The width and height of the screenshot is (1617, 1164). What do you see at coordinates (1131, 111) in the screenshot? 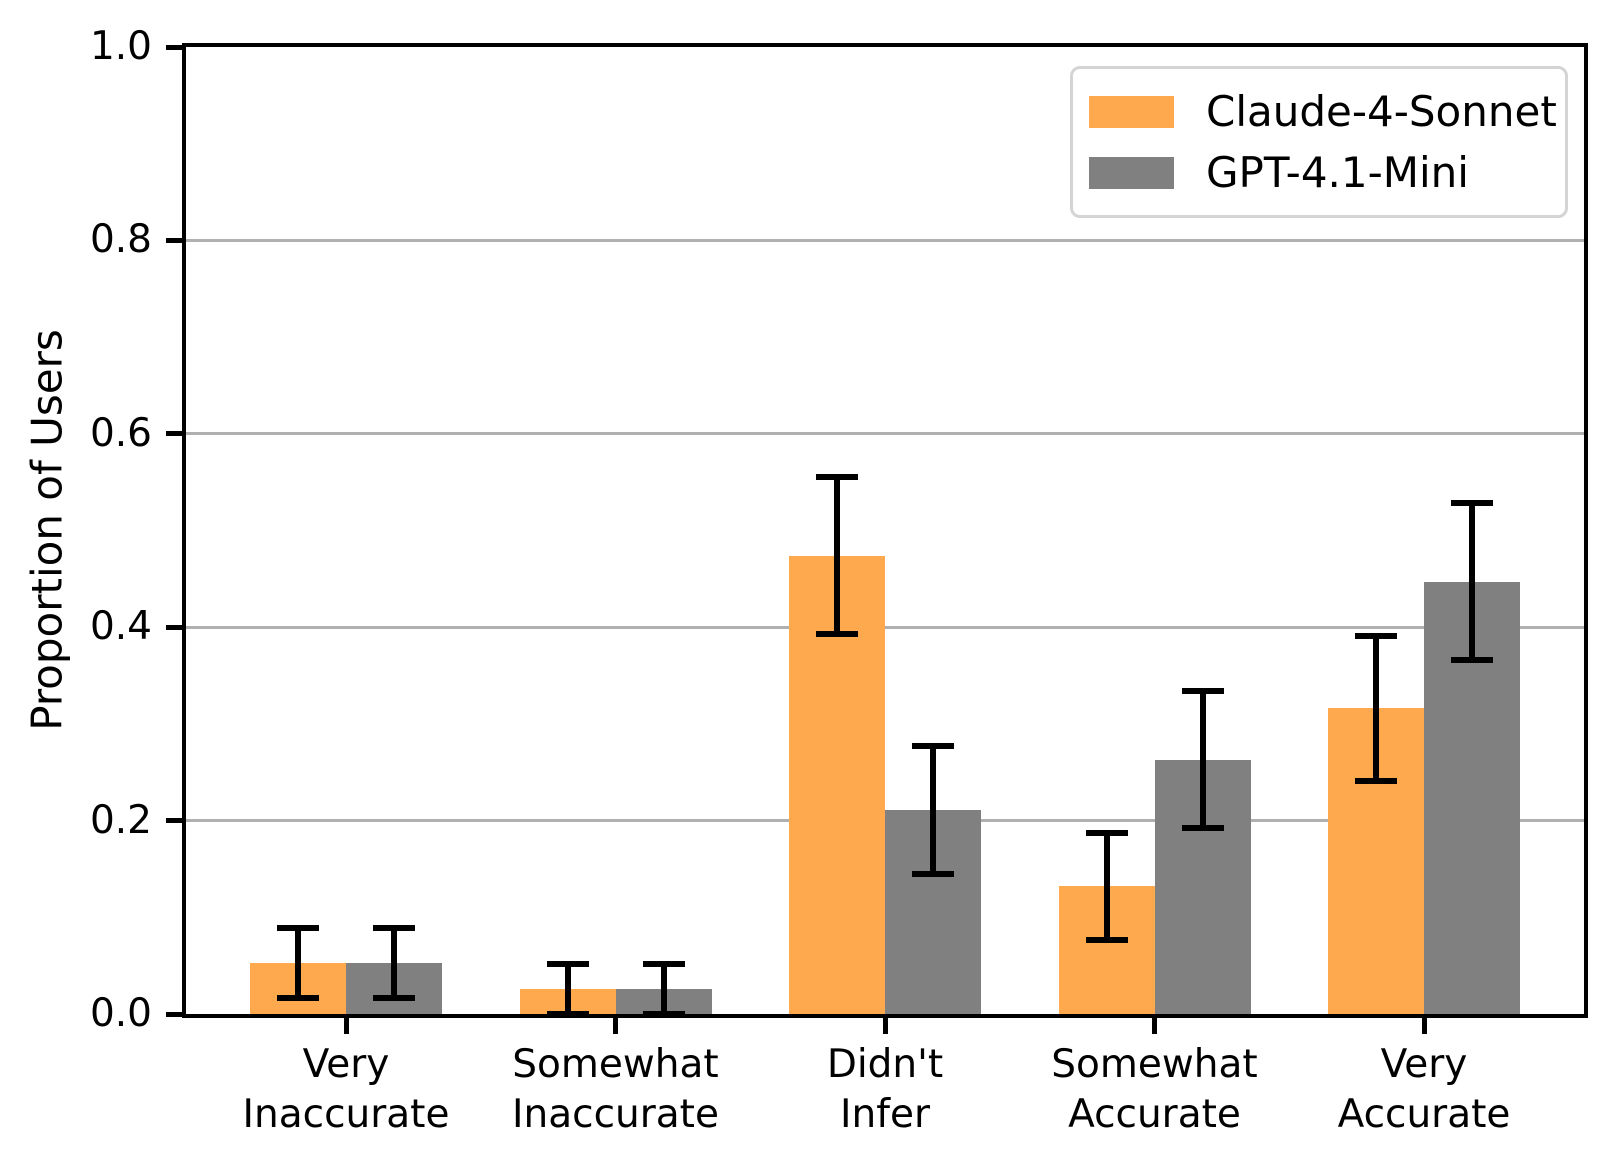
I see `legend-swatch-claude` at bounding box center [1131, 111].